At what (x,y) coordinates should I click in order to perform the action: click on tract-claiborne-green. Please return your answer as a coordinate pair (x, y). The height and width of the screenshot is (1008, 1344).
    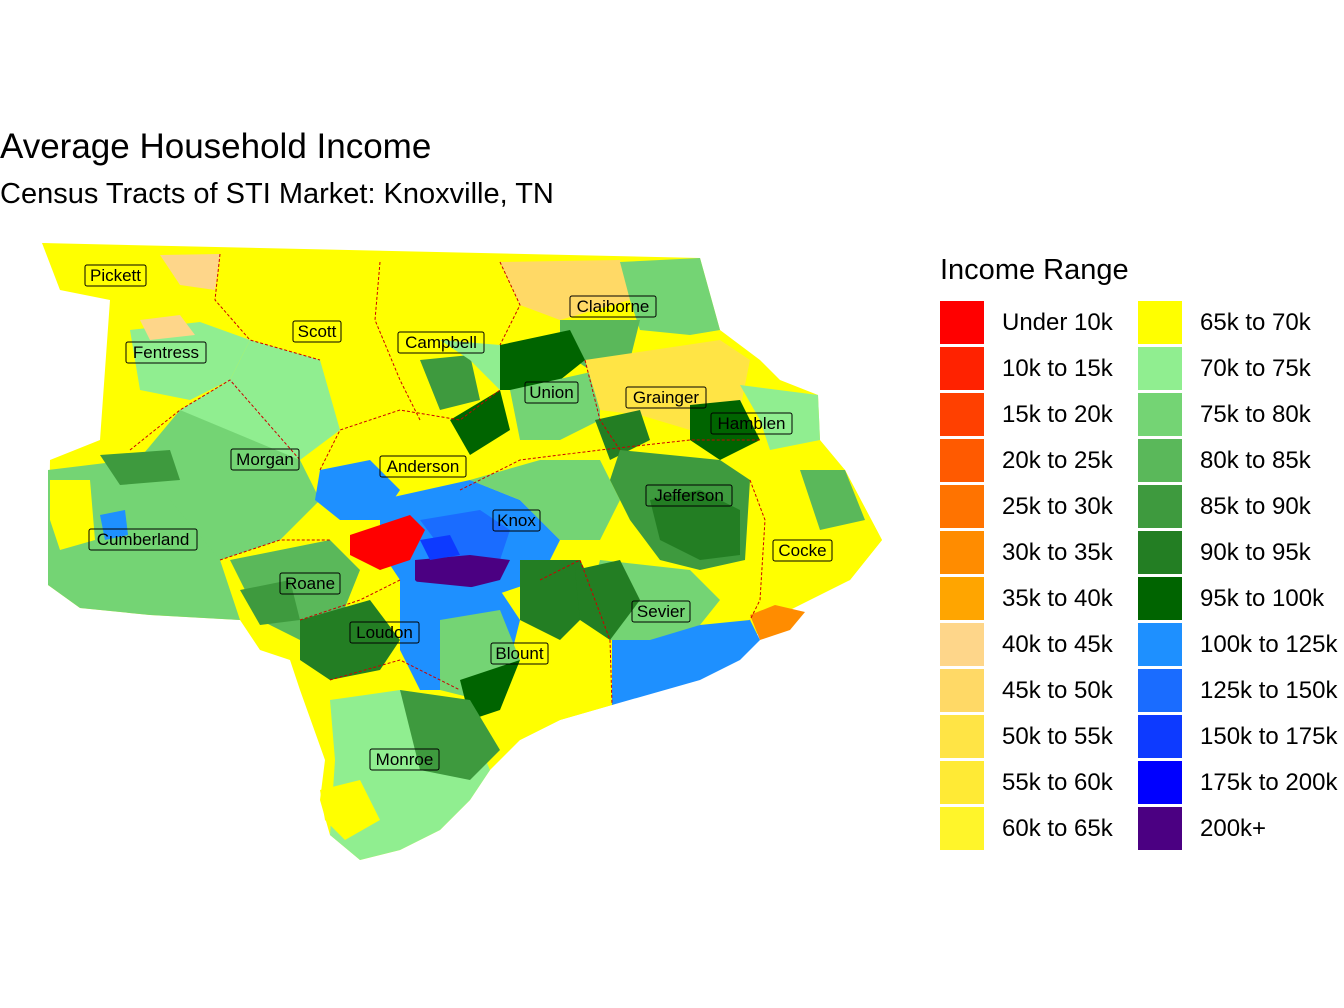
    Looking at the image, I should click on (670, 296).